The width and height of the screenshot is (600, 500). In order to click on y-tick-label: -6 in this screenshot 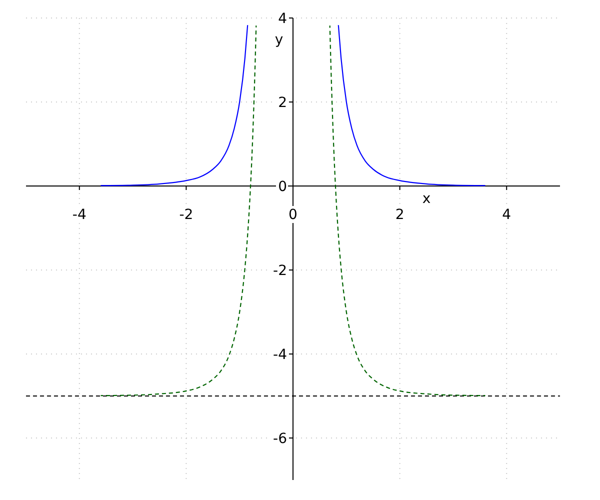, I will do `click(280, 439)`.